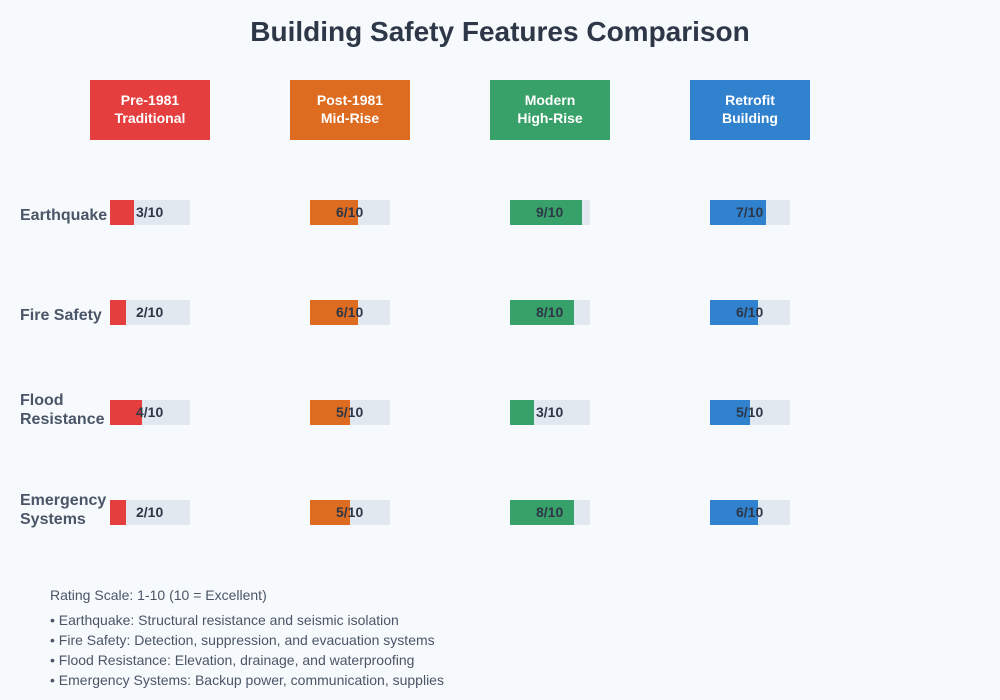 This screenshot has width=1000, height=700. I want to click on page-title: Building Safety Features Comparison, so click(499, 31).